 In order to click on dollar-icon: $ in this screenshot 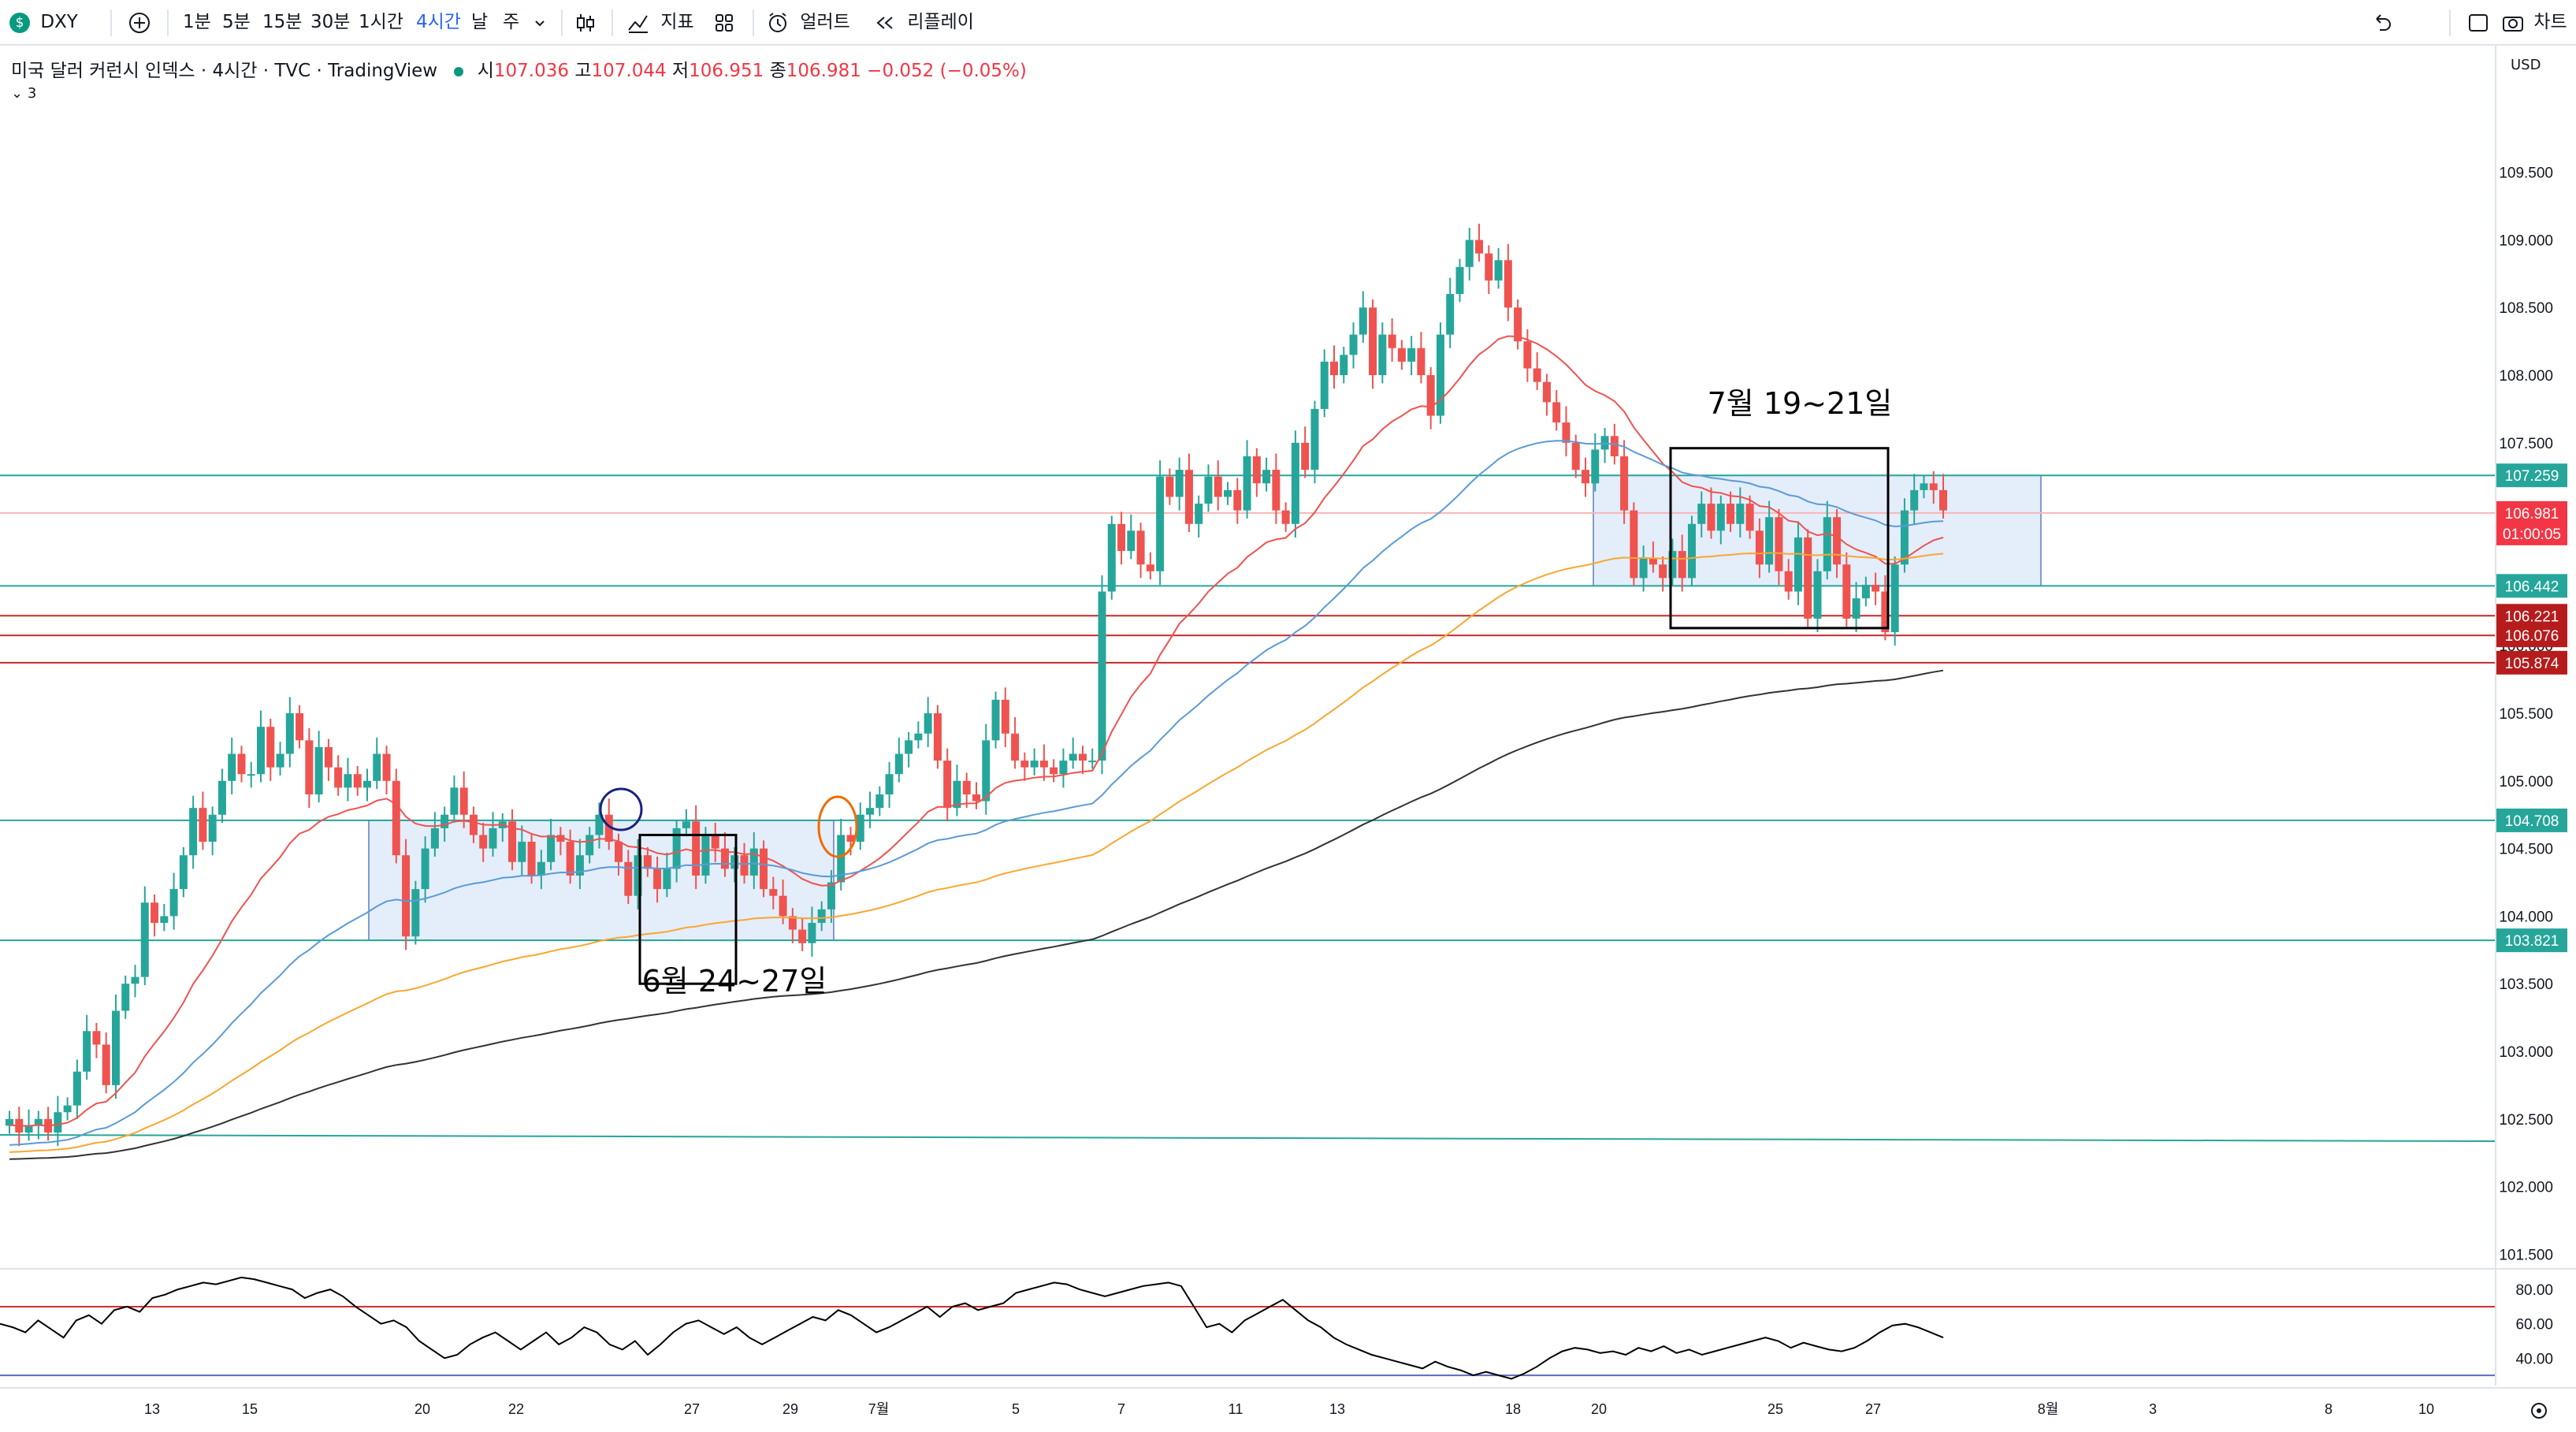, I will do `click(19, 22)`.